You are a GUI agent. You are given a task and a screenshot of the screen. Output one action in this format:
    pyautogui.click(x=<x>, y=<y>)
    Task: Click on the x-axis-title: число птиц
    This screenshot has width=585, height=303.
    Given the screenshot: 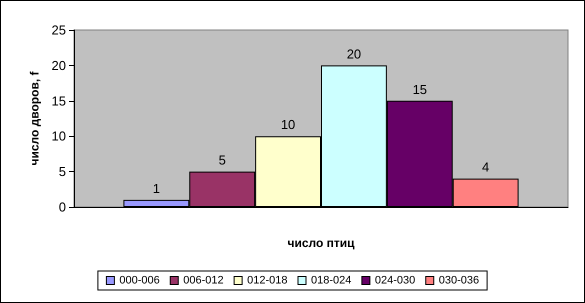 What is the action you would take?
    pyautogui.click(x=321, y=243)
    